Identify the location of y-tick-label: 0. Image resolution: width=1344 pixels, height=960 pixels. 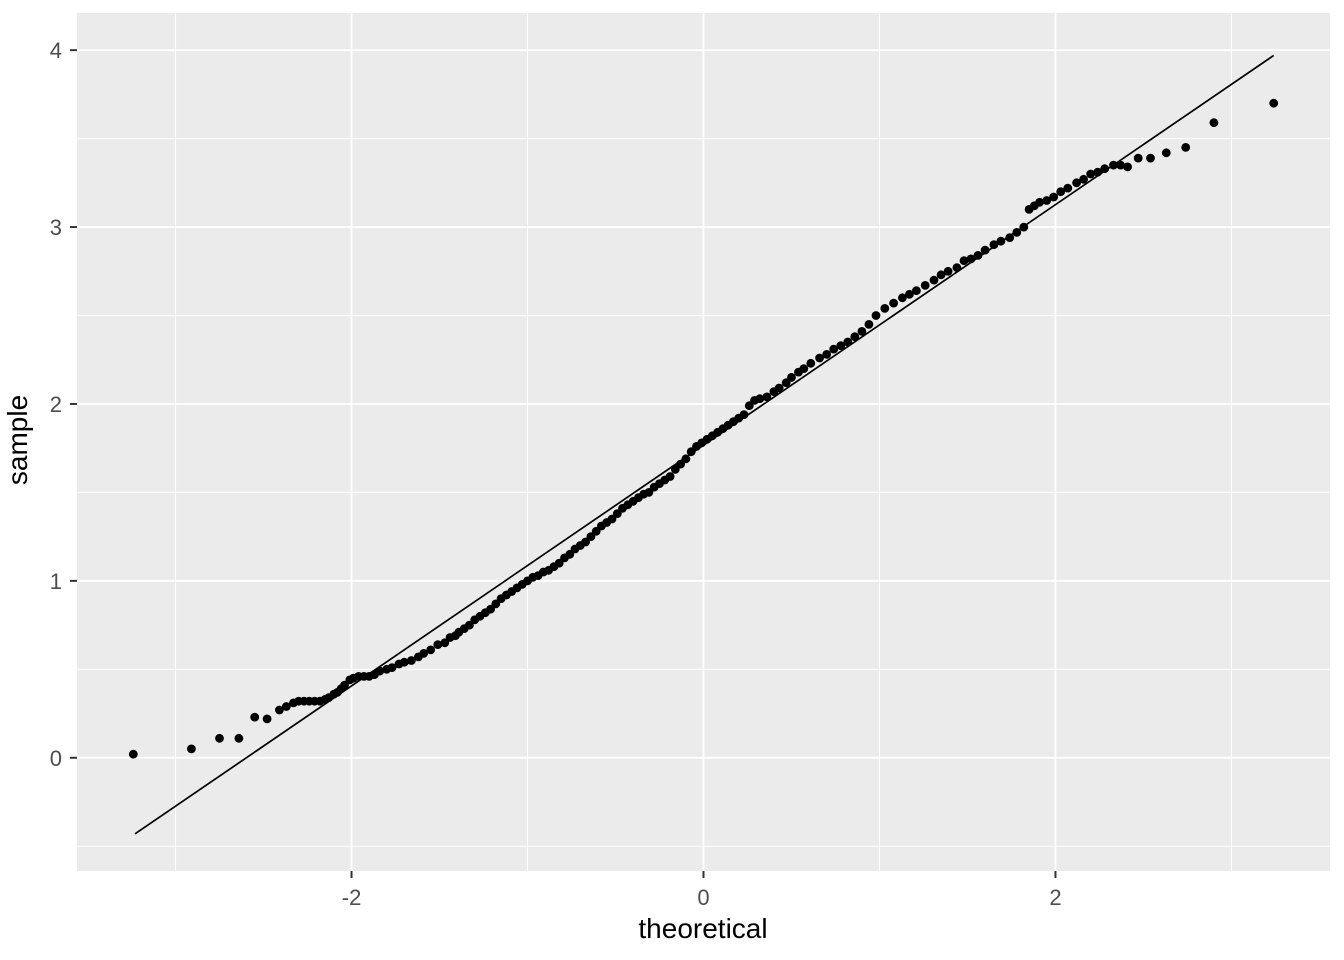
(56, 758).